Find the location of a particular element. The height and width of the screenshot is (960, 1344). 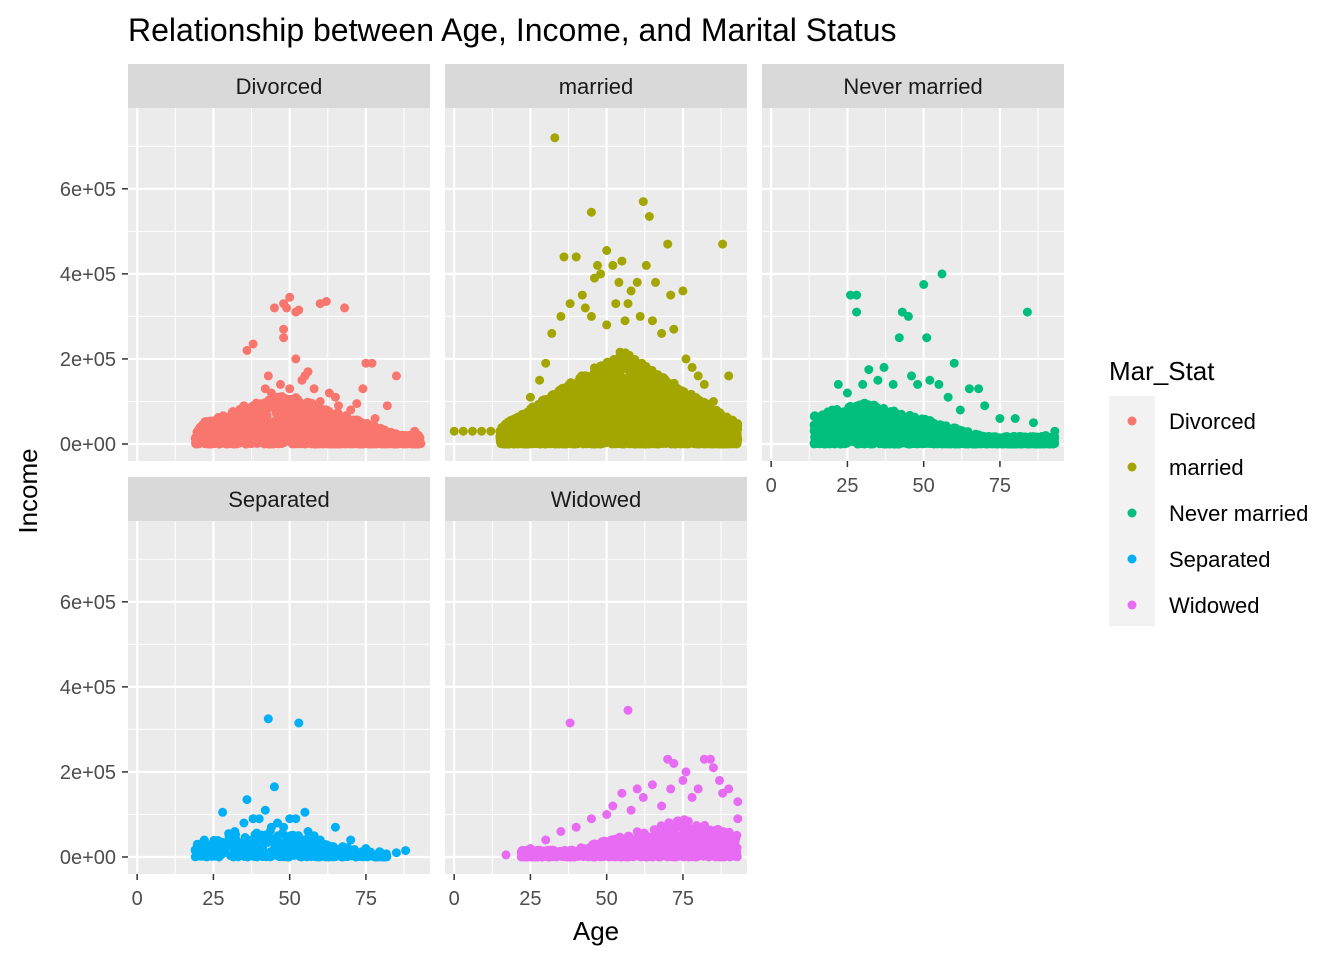

points-never-married is located at coordinates (934, 359).